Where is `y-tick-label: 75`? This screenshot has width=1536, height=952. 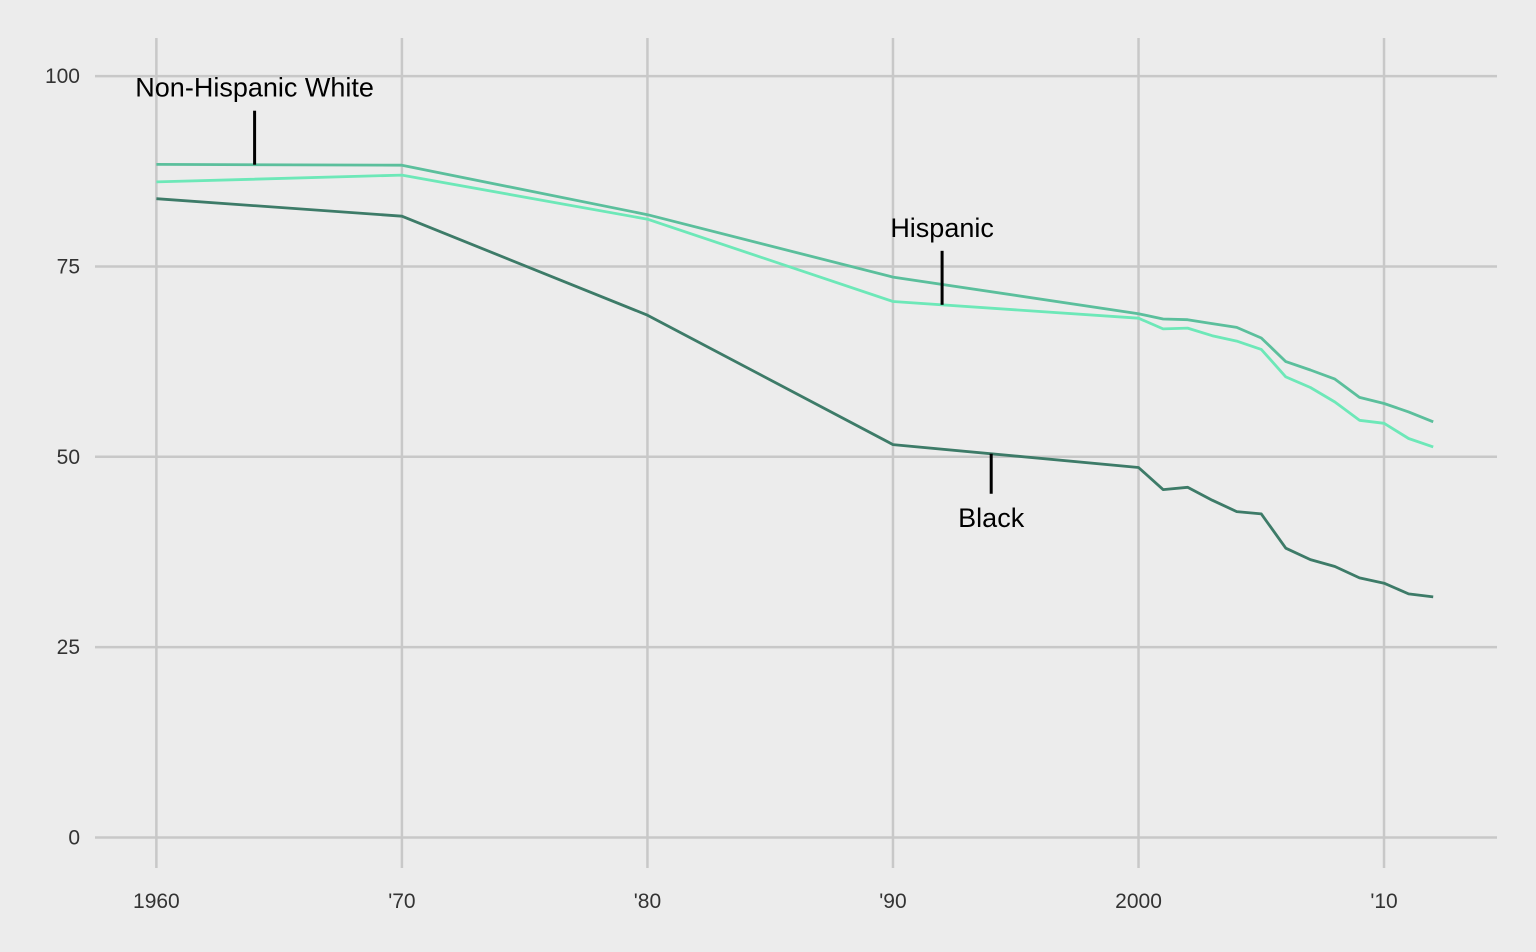 y-tick-label: 75 is located at coordinates (68, 266).